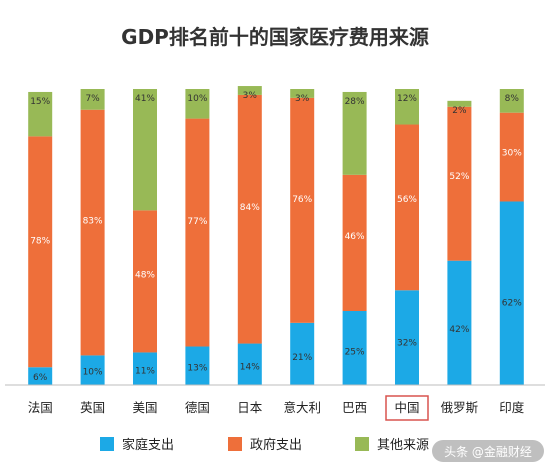  I want to click on category-label-4: 德国, so click(197, 407).